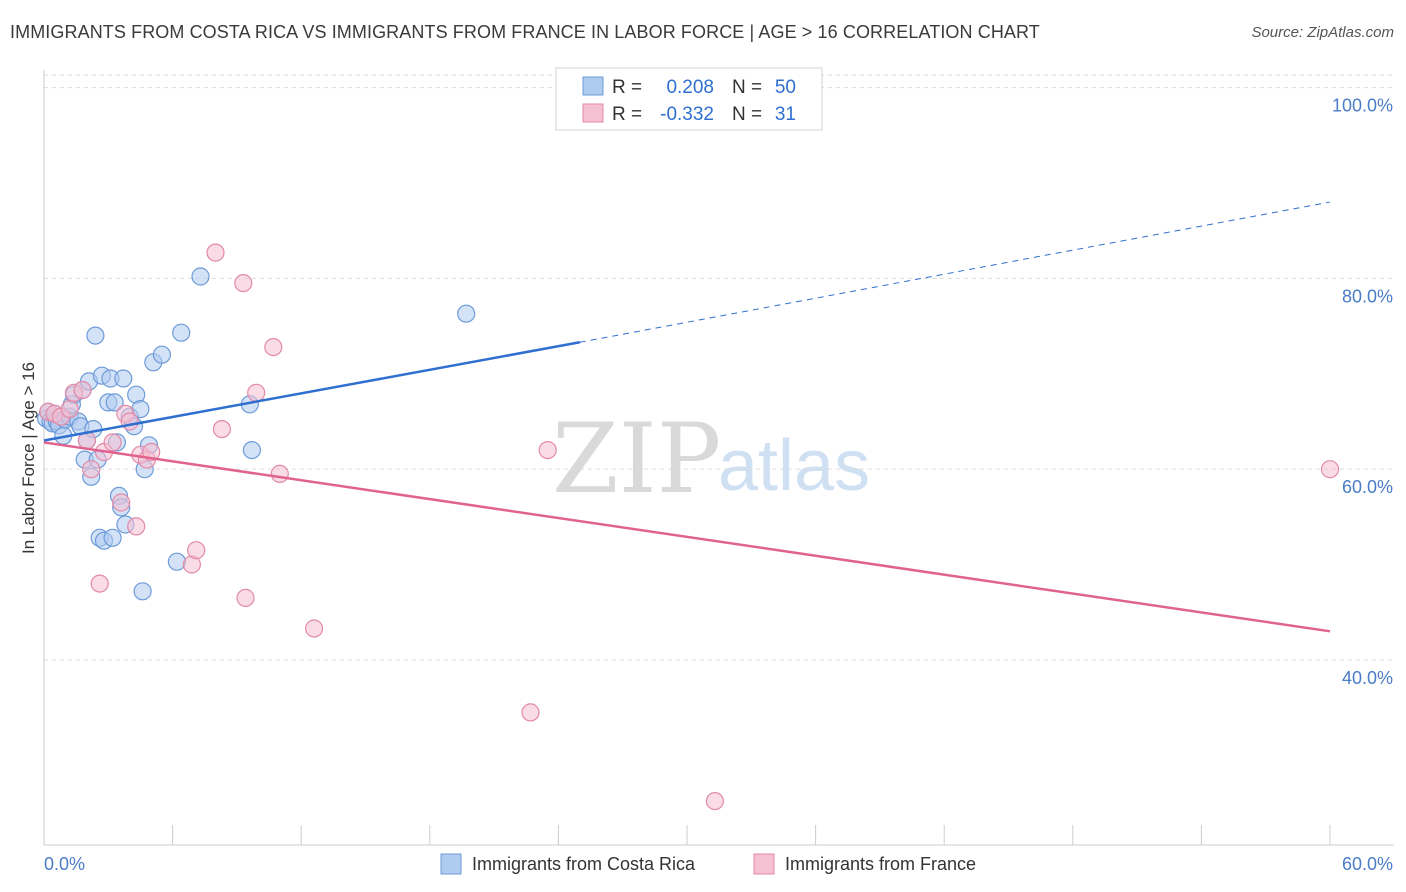 The width and height of the screenshot is (1406, 892). I want to click on series-costa-rica, so click(256, 434).